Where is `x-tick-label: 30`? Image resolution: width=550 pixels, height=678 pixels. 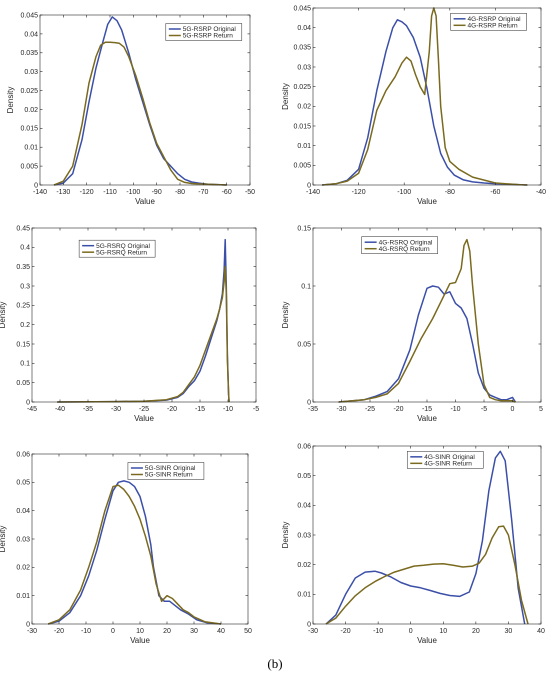 x-tick-label: 30 is located at coordinates (509, 631).